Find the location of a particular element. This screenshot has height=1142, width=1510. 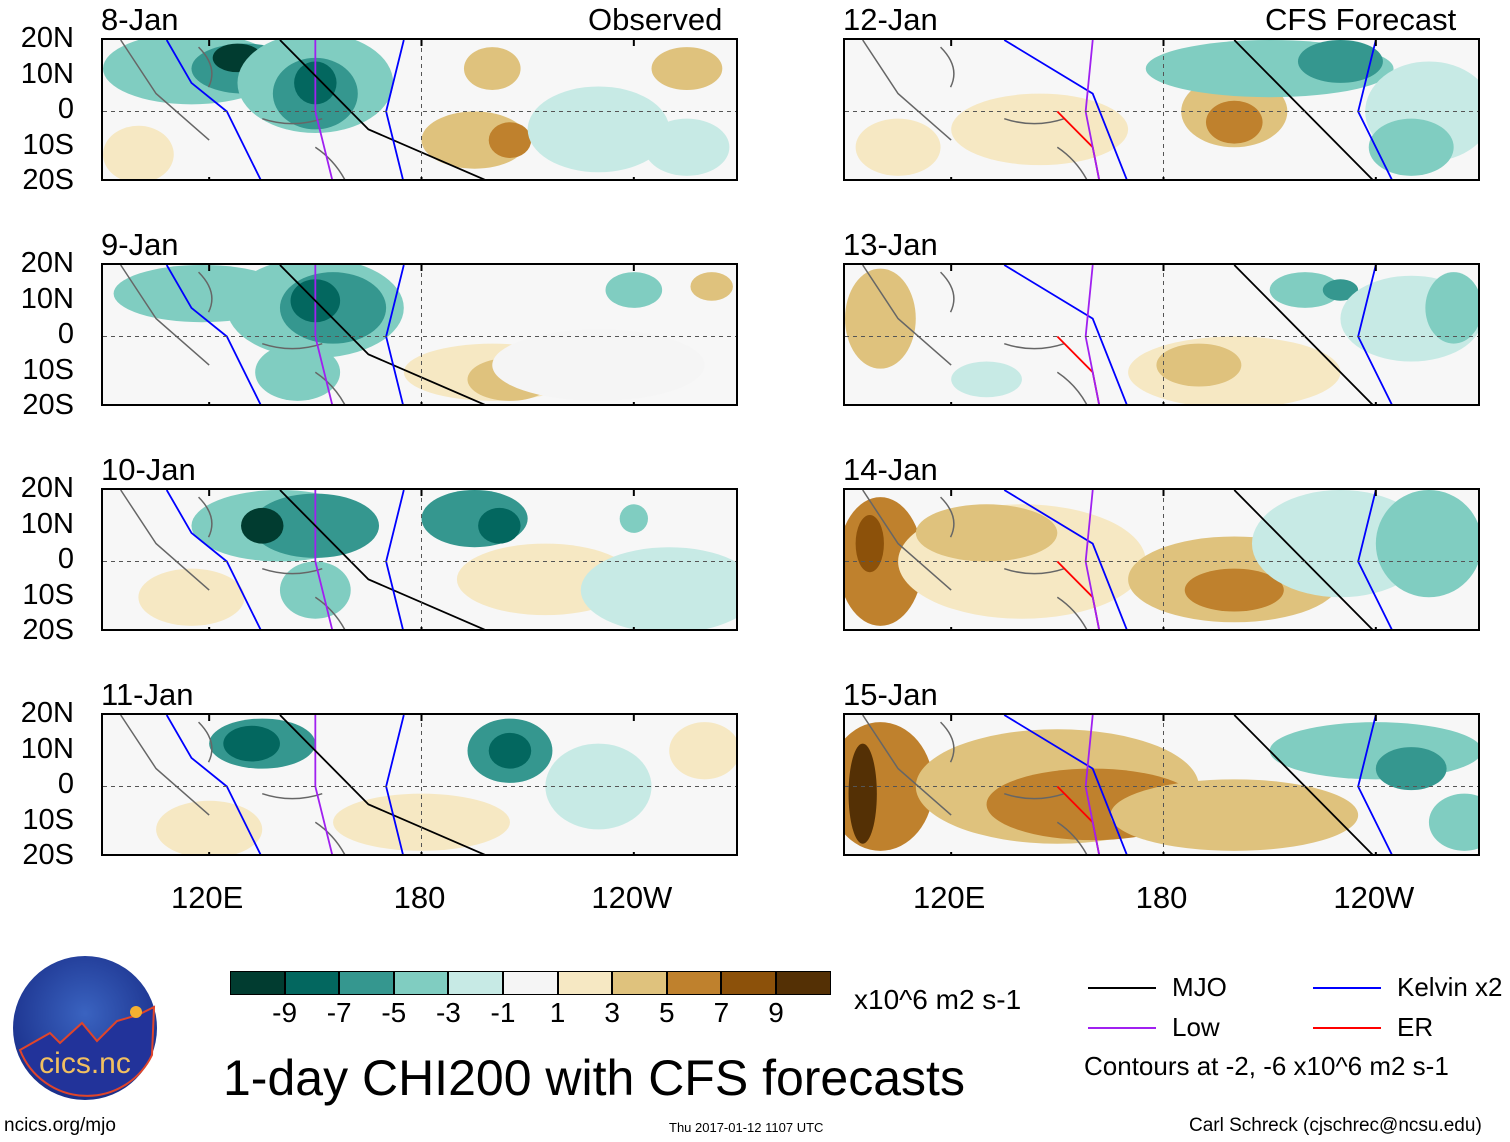

colorbar-label: 1 is located at coordinates (557, 1012).